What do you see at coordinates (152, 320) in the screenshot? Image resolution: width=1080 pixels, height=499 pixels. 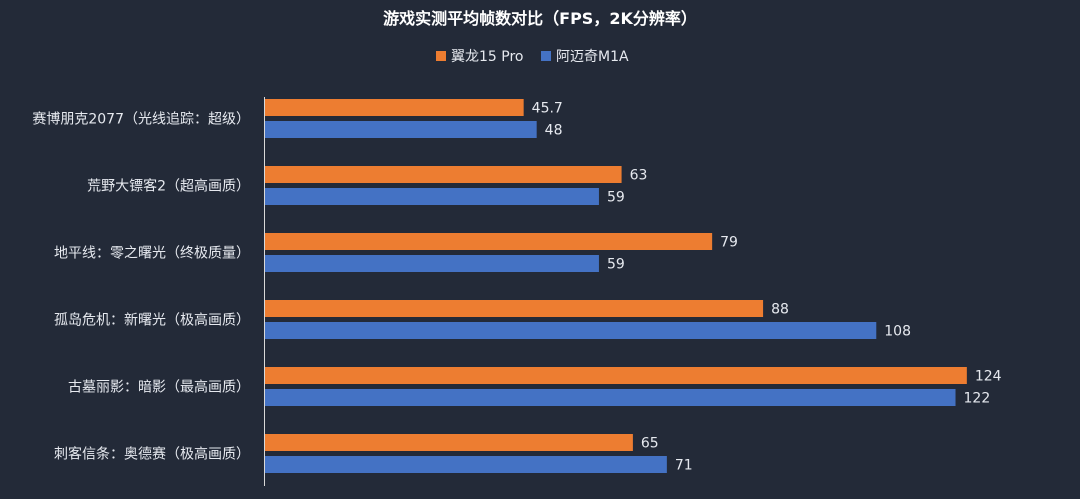 I see `category-label: 孤岛危机：新曙光（极高画质）` at bounding box center [152, 320].